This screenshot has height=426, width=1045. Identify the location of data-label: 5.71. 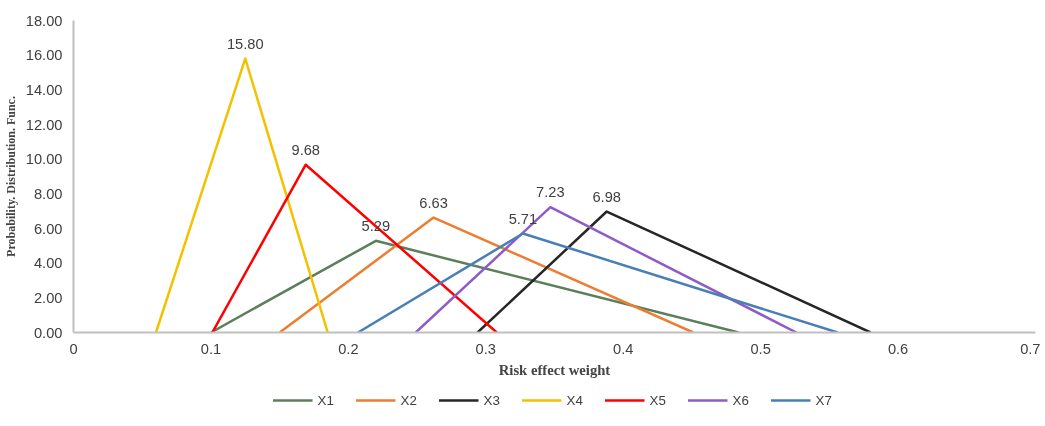
(523, 218).